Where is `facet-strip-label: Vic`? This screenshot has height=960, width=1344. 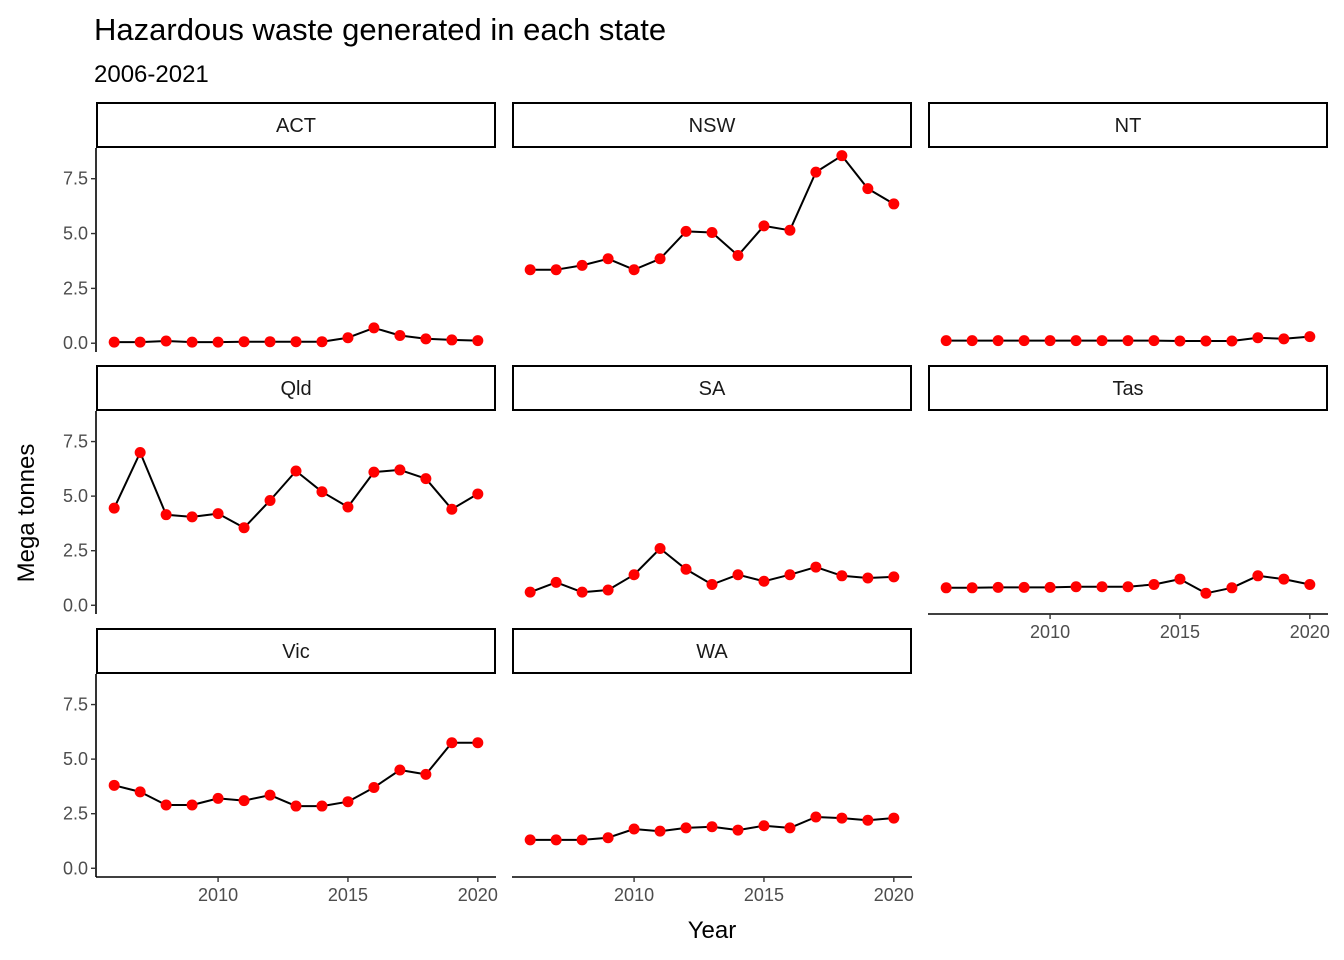 facet-strip-label: Vic is located at coordinates (295, 652).